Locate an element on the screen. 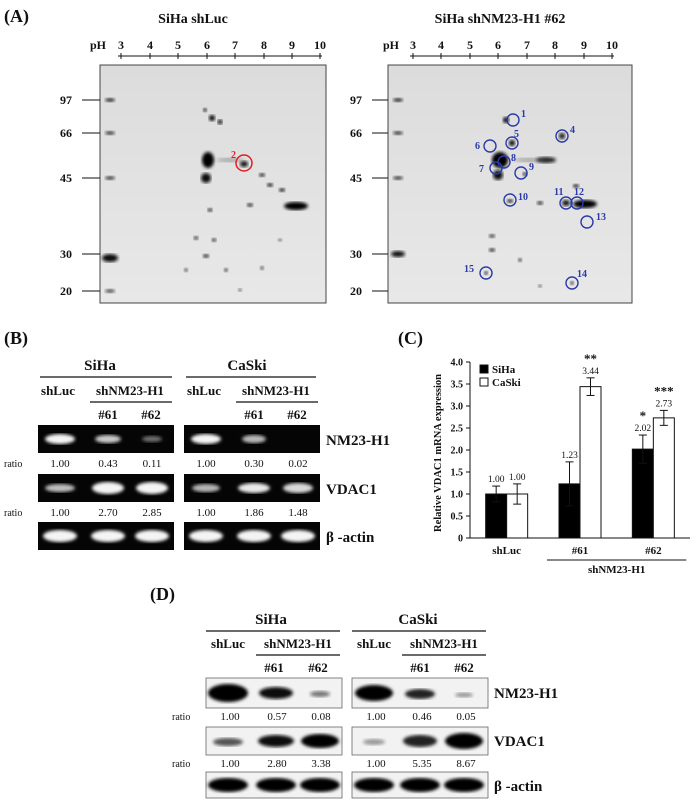 Image resolution: width=700 pixels, height=802 pixels. gel-2-spot-label-7: 7 is located at coordinates (481, 169).